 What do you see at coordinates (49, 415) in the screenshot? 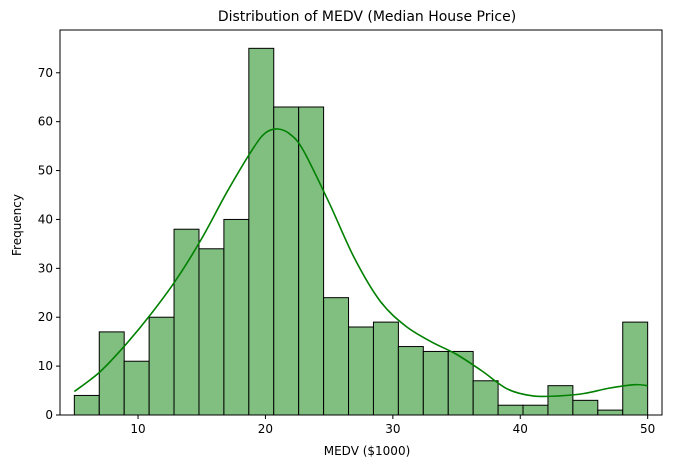
I see `y-tick-label: 0` at bounding box center [49, 415].